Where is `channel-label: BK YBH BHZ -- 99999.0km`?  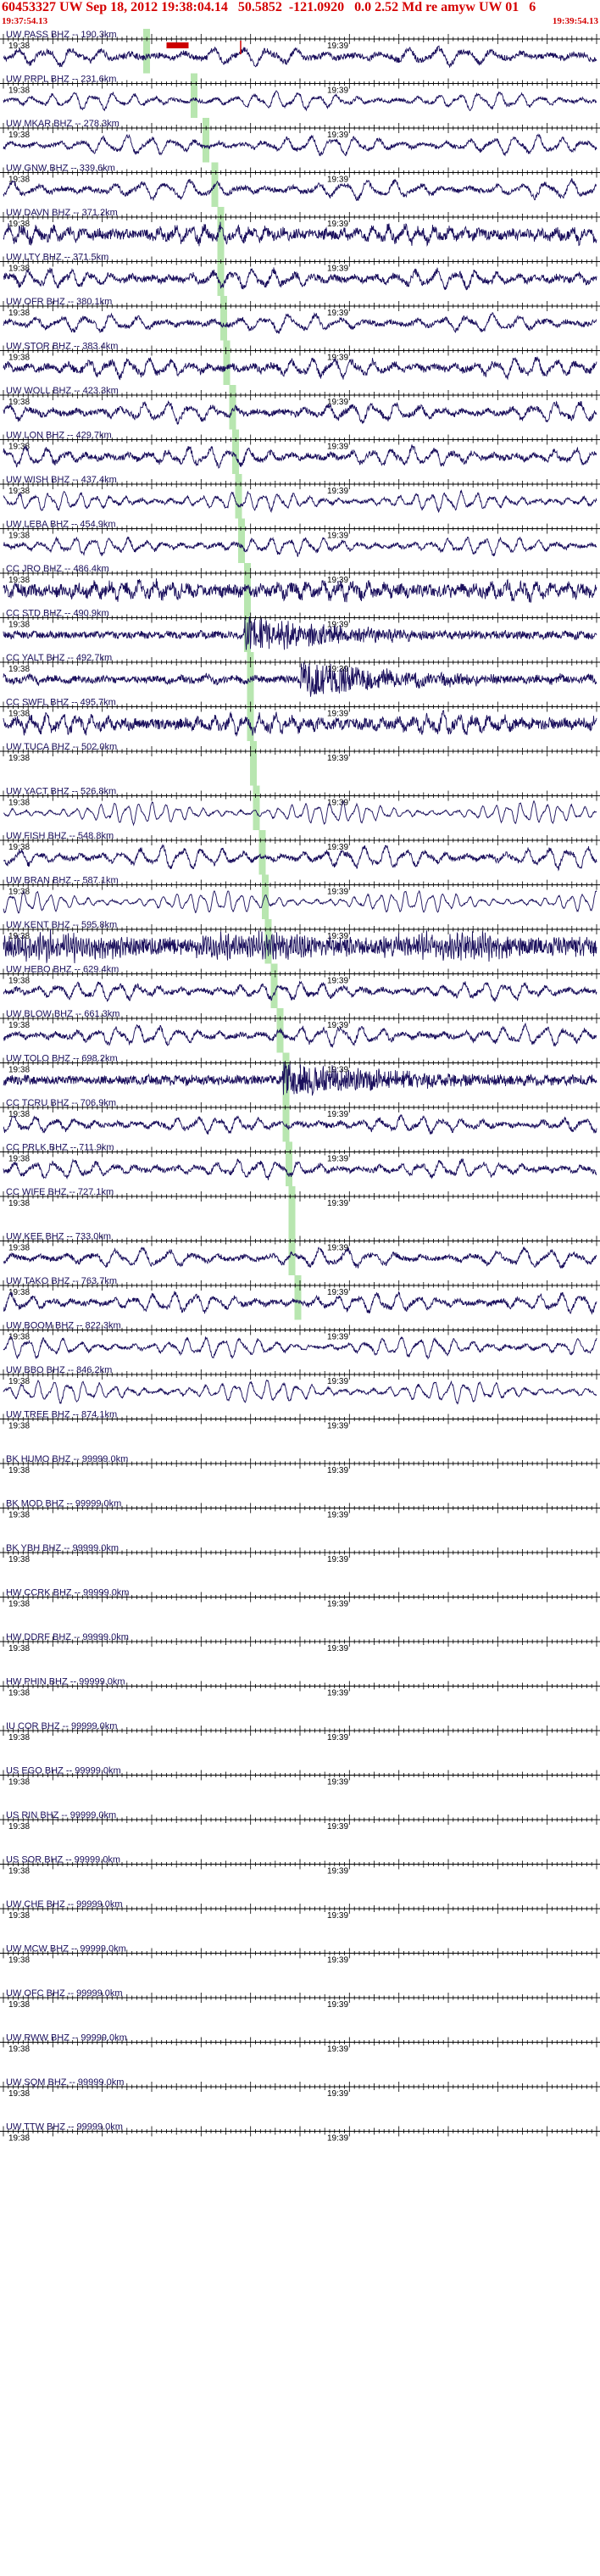 channel-label: BK YBH BHZ -- 99999.0km is located at coordinates (62, 1548).